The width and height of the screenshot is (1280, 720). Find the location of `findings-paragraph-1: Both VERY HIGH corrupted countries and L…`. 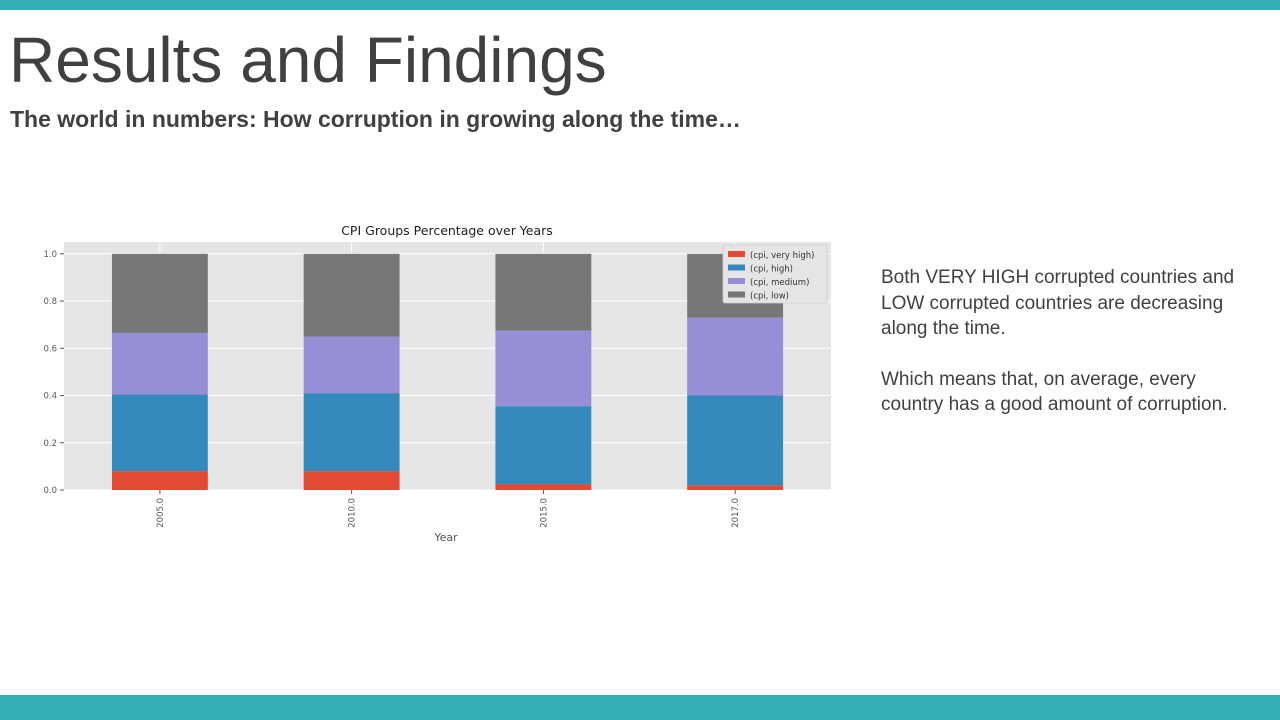

findings-paragraph-1: Both VERY HIGH corrupted countries and L… is located at coordinates (1058, 303).